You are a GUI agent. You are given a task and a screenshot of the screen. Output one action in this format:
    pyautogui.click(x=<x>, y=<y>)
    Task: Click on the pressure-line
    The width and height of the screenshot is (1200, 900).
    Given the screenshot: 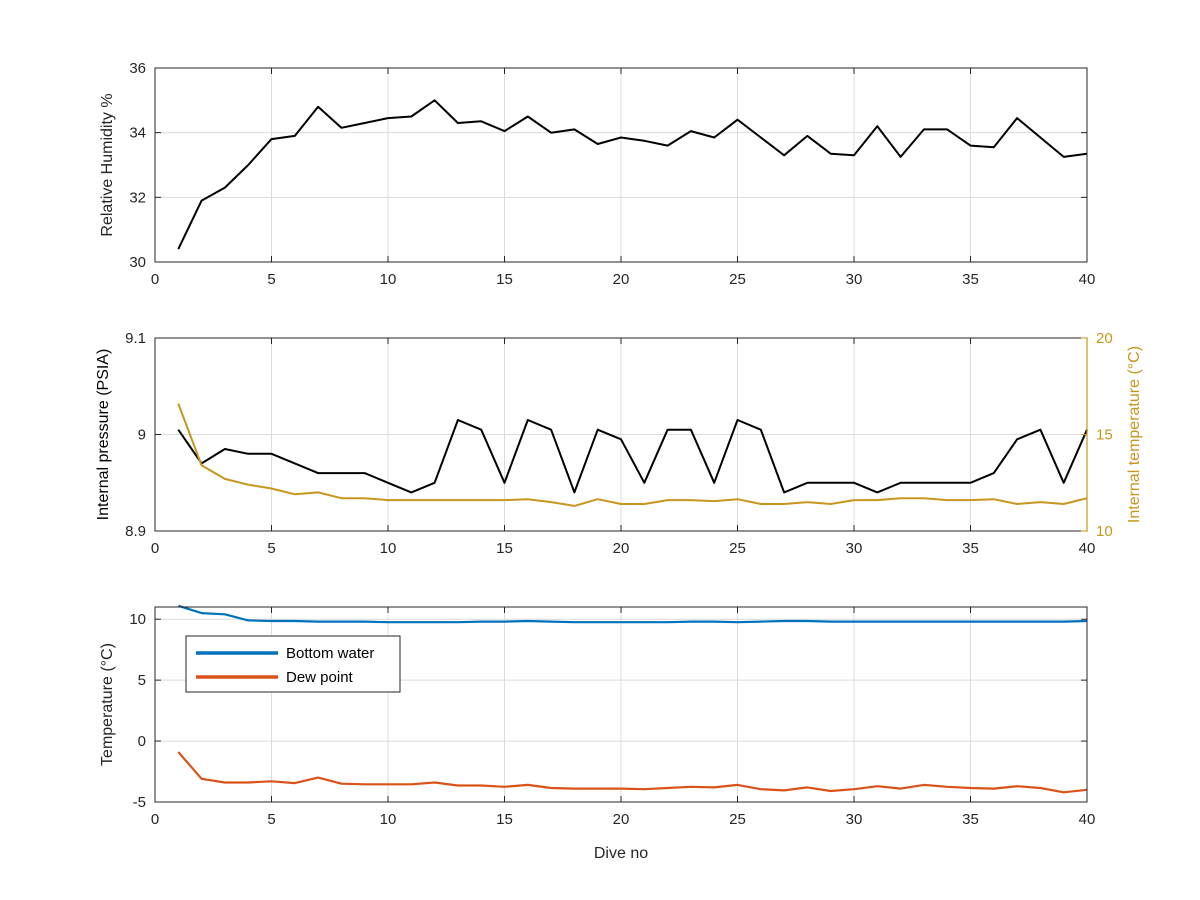 What is the action you would take?
    pyautogui.click(x=632, y=456)
    